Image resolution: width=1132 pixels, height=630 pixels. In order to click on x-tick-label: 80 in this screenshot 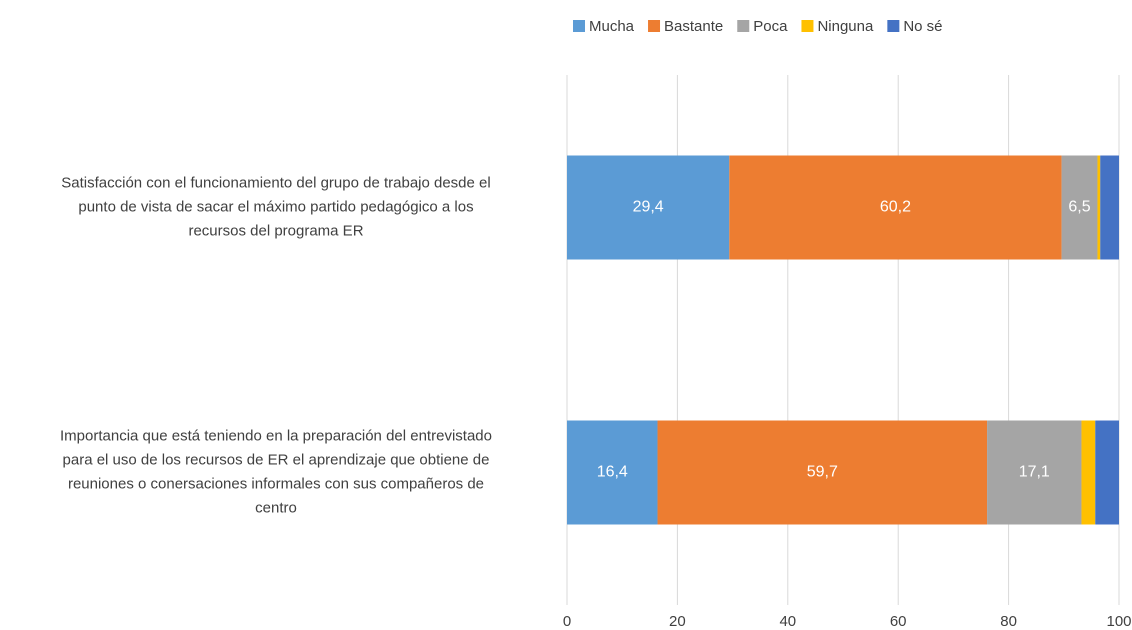, I will do `click(1008, 621)`.